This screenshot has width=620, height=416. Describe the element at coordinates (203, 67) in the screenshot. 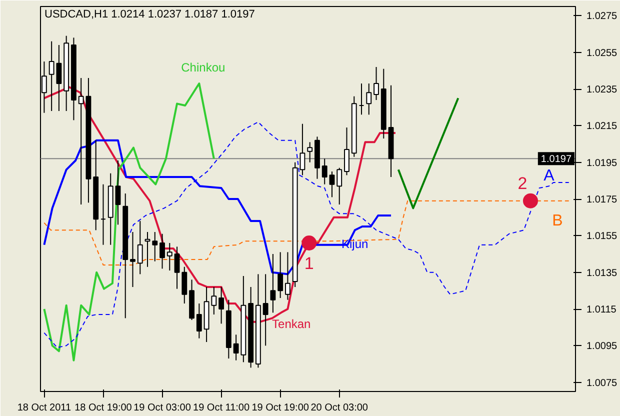

I see `series-label: Chinkou` at that location.